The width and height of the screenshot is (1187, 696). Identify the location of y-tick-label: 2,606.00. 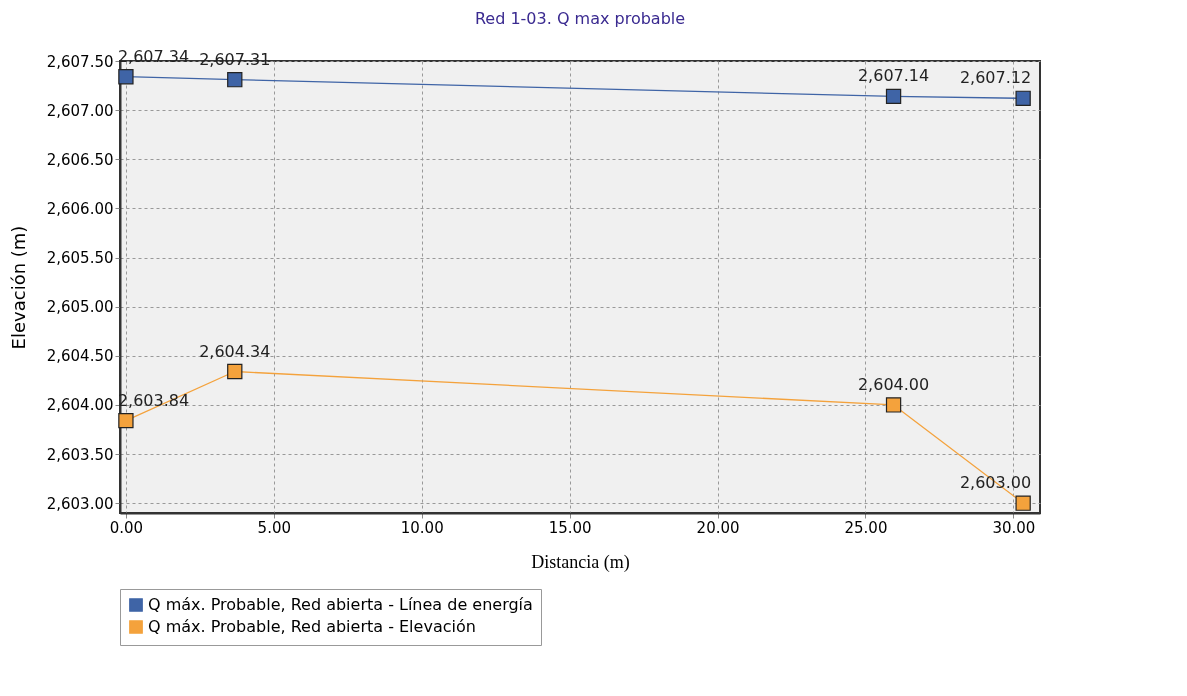
(80, 208).